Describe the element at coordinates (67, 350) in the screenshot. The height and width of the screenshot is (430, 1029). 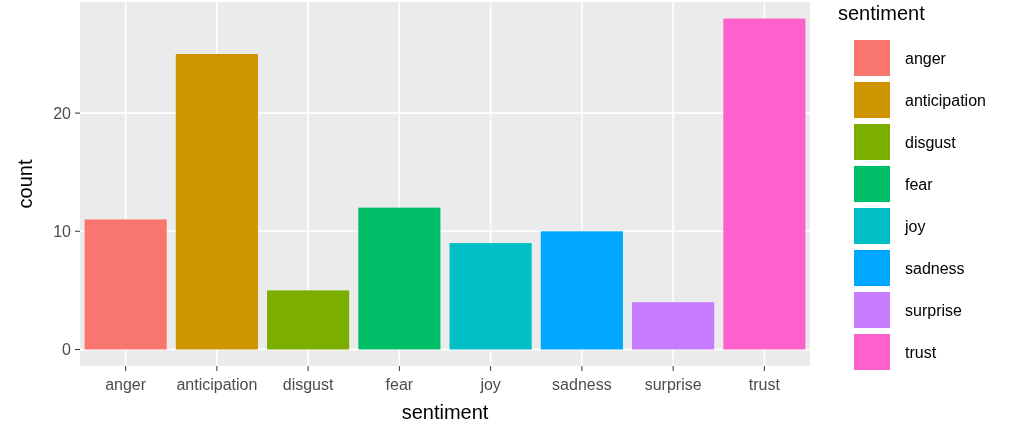
I see `y-tick-label: 0` at that location.